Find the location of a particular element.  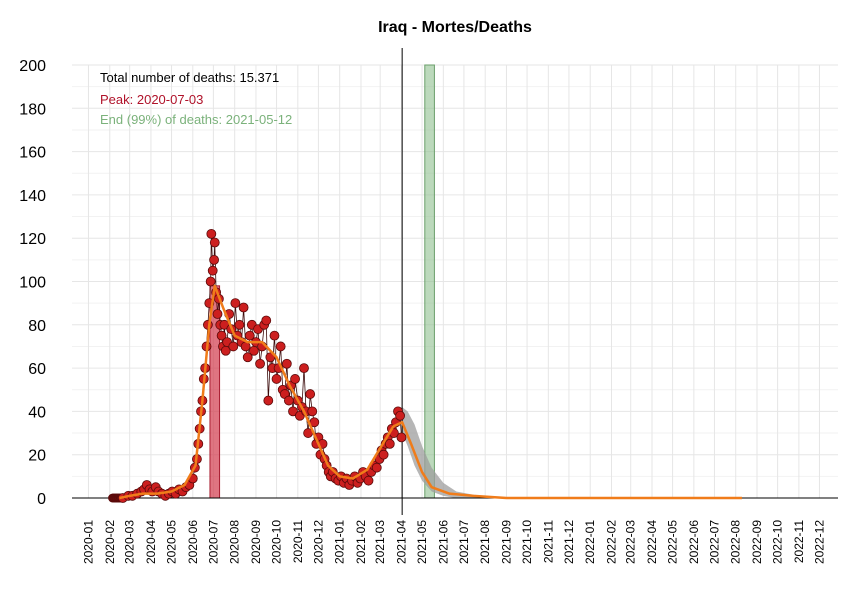

x-tick-label: 2021-11 is located at coordinates (548, 541).